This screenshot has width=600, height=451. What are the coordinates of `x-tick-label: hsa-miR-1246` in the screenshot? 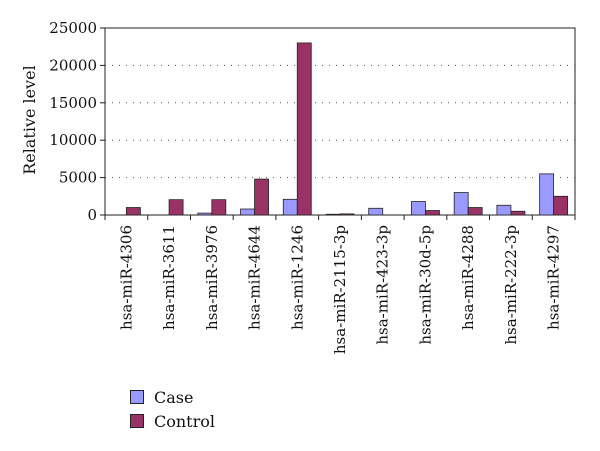 It's located at (297, 277).